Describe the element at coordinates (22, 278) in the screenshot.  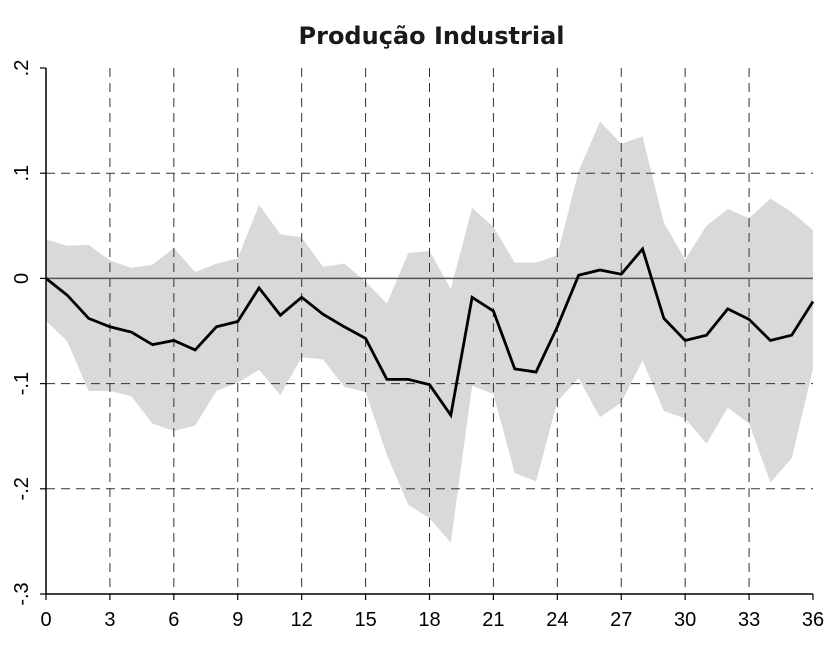
I see `y-tick-label: 0` at that location.